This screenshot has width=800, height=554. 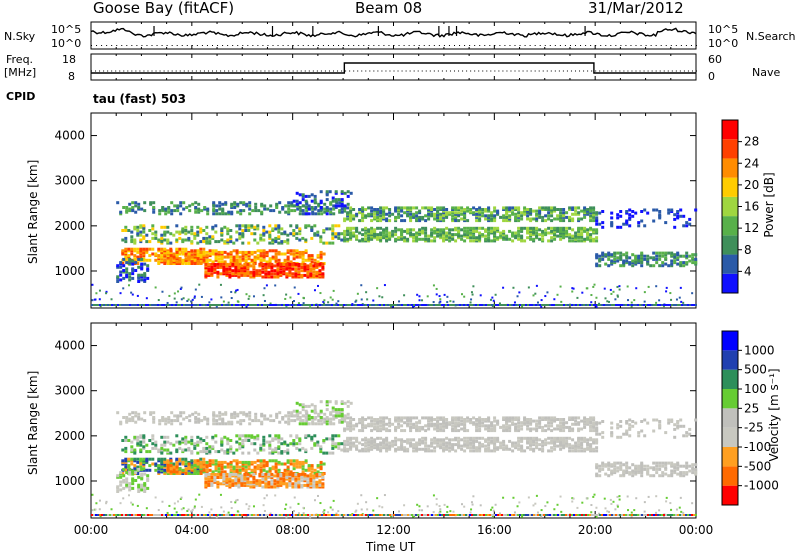 What do you see at coordinates (20, 72) in the screenshot?
I see `freq-label-2: [MHz]` at bounding box center [20, 72].